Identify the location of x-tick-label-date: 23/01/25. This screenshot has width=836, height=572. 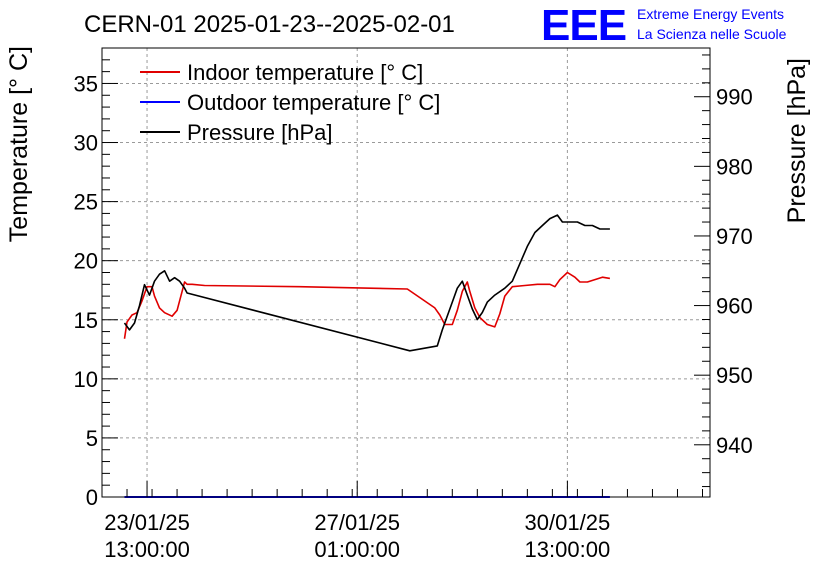
(147, 522).